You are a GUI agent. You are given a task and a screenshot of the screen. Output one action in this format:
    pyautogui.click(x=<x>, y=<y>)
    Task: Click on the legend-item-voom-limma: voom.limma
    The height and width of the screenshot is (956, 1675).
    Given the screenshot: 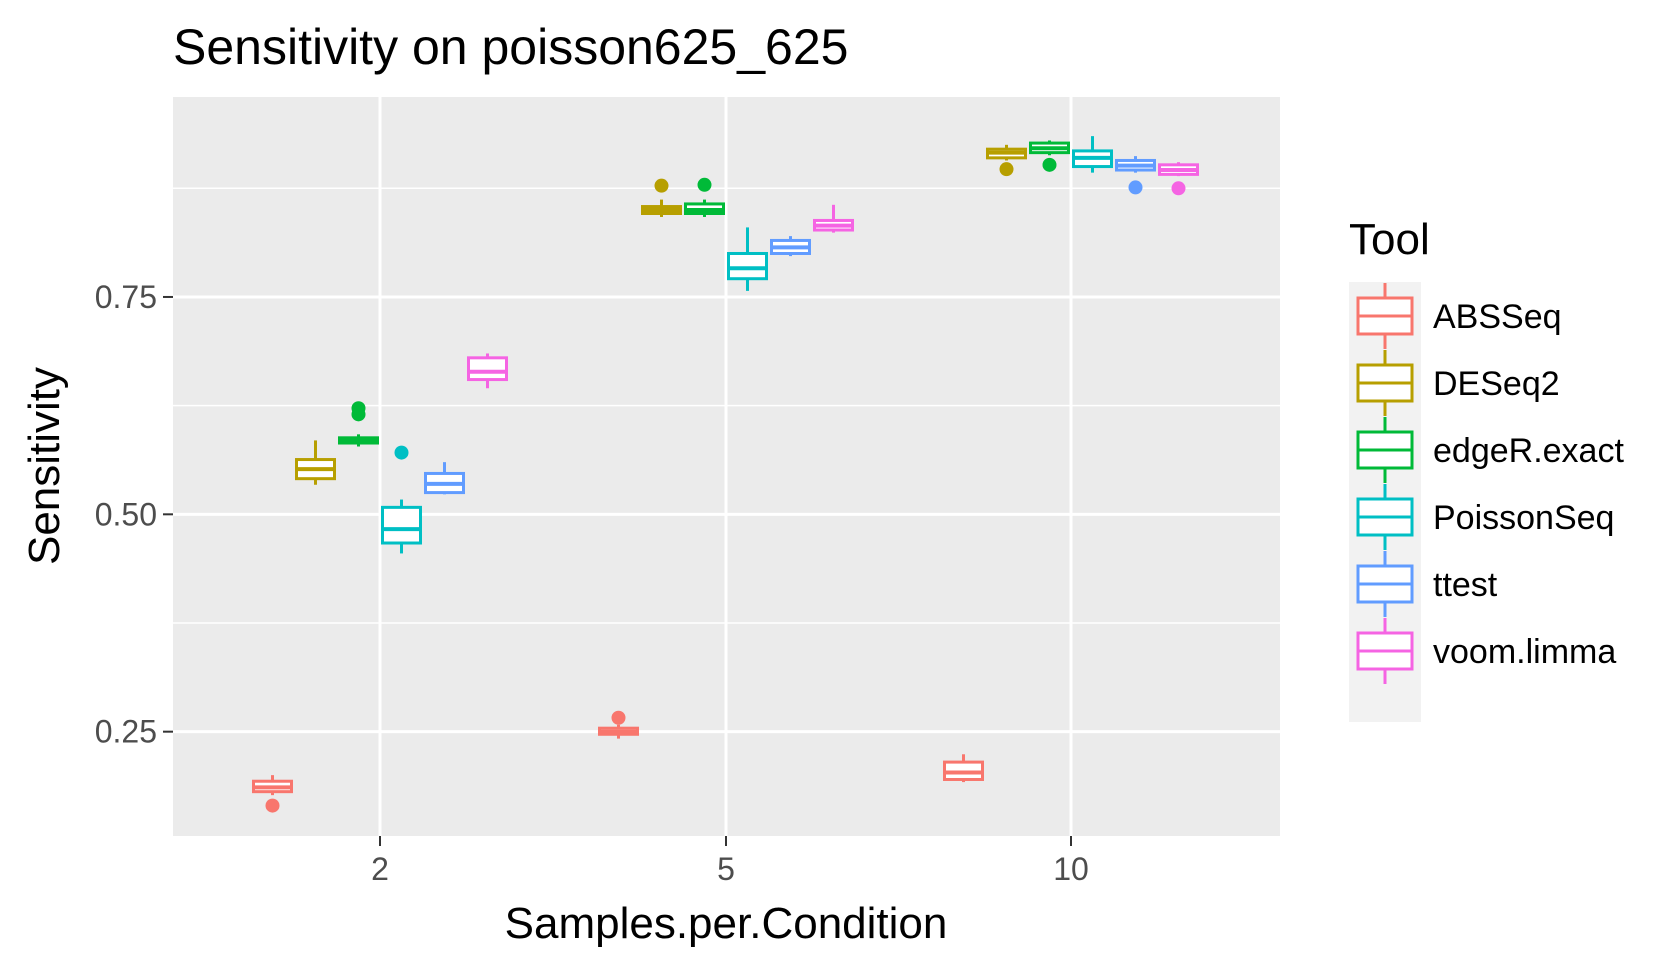 What is the action you would take?
    pyautogui.click(x=1486, y=651)
    